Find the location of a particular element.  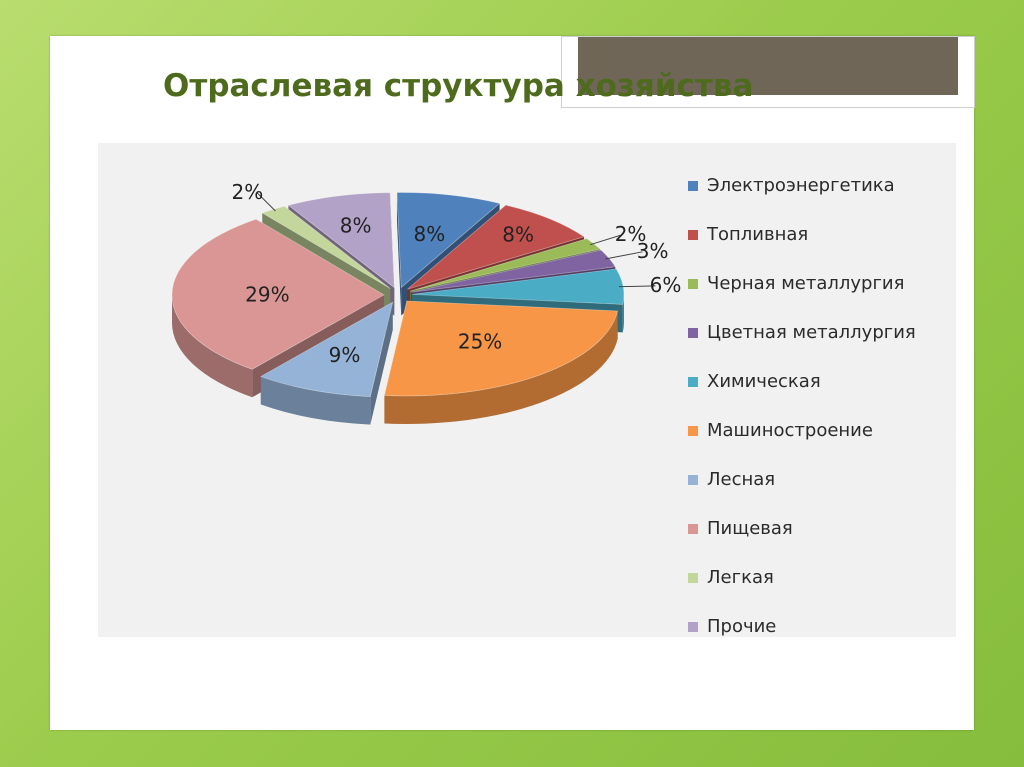

legend-item-6: Машиностроение is located at coordinates (802, 430).